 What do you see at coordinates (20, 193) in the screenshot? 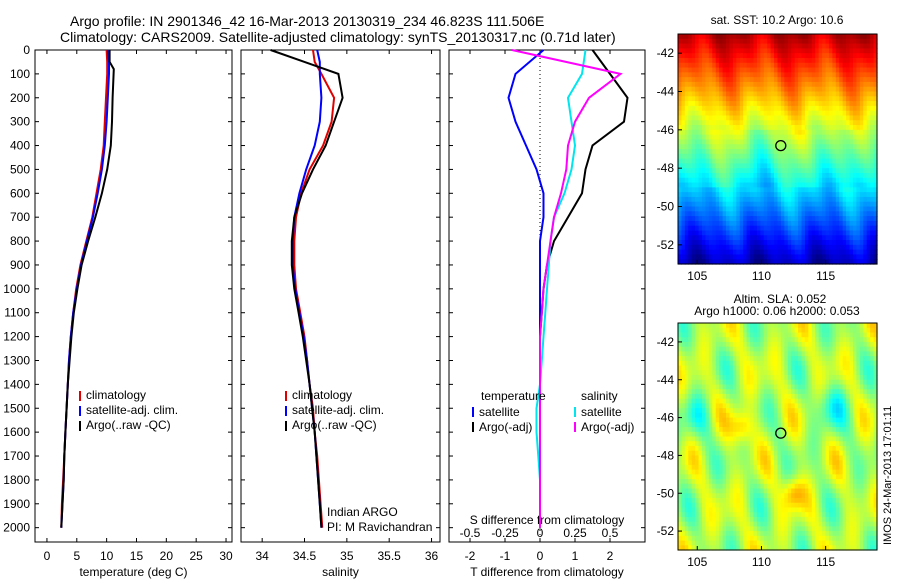
I see `ytick-label: 600` at bounding box center [20, 193].